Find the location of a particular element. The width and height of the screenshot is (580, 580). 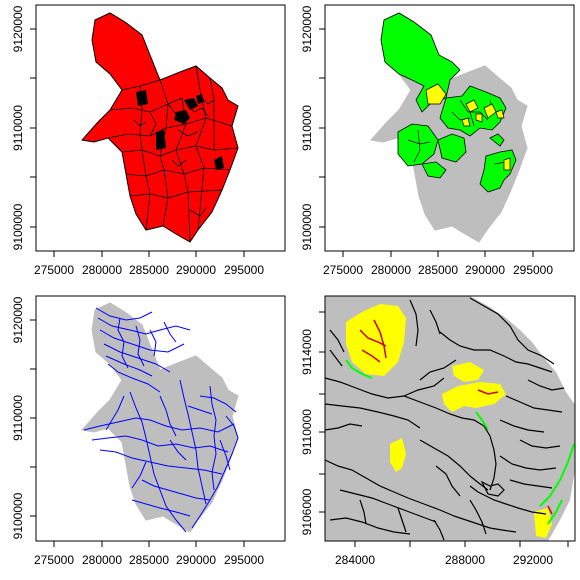

y-tick-label: 9114000 is located at coordinates (307, 352).